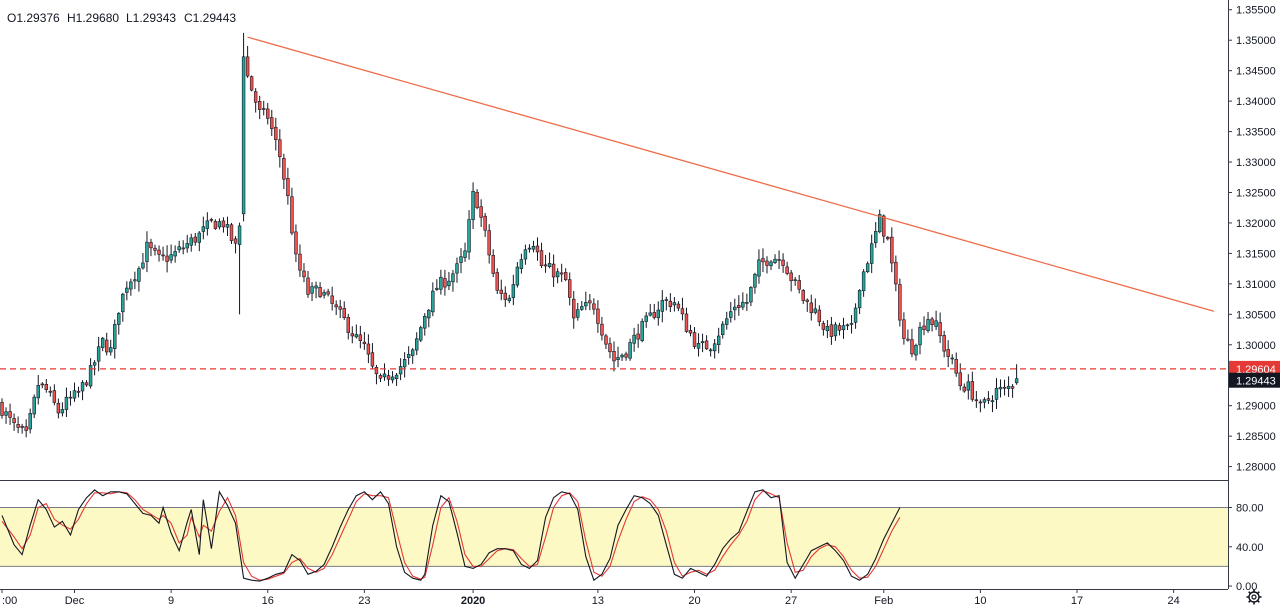 This screenshot has height=614, width=1280. Describe the element at coordinates (1254, 597) in the screenshot. I see `settings-gear-icon` at that location.